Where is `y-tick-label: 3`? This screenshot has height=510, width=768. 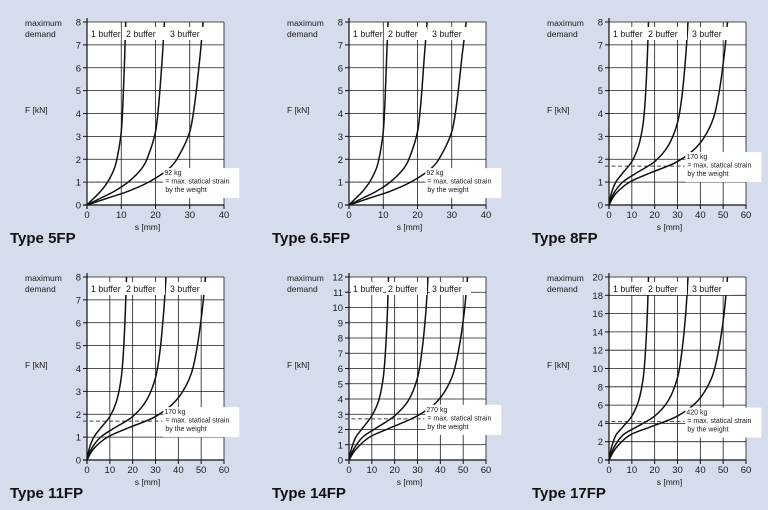
y-tick-label: 3 is located at coordinates (78, 137).